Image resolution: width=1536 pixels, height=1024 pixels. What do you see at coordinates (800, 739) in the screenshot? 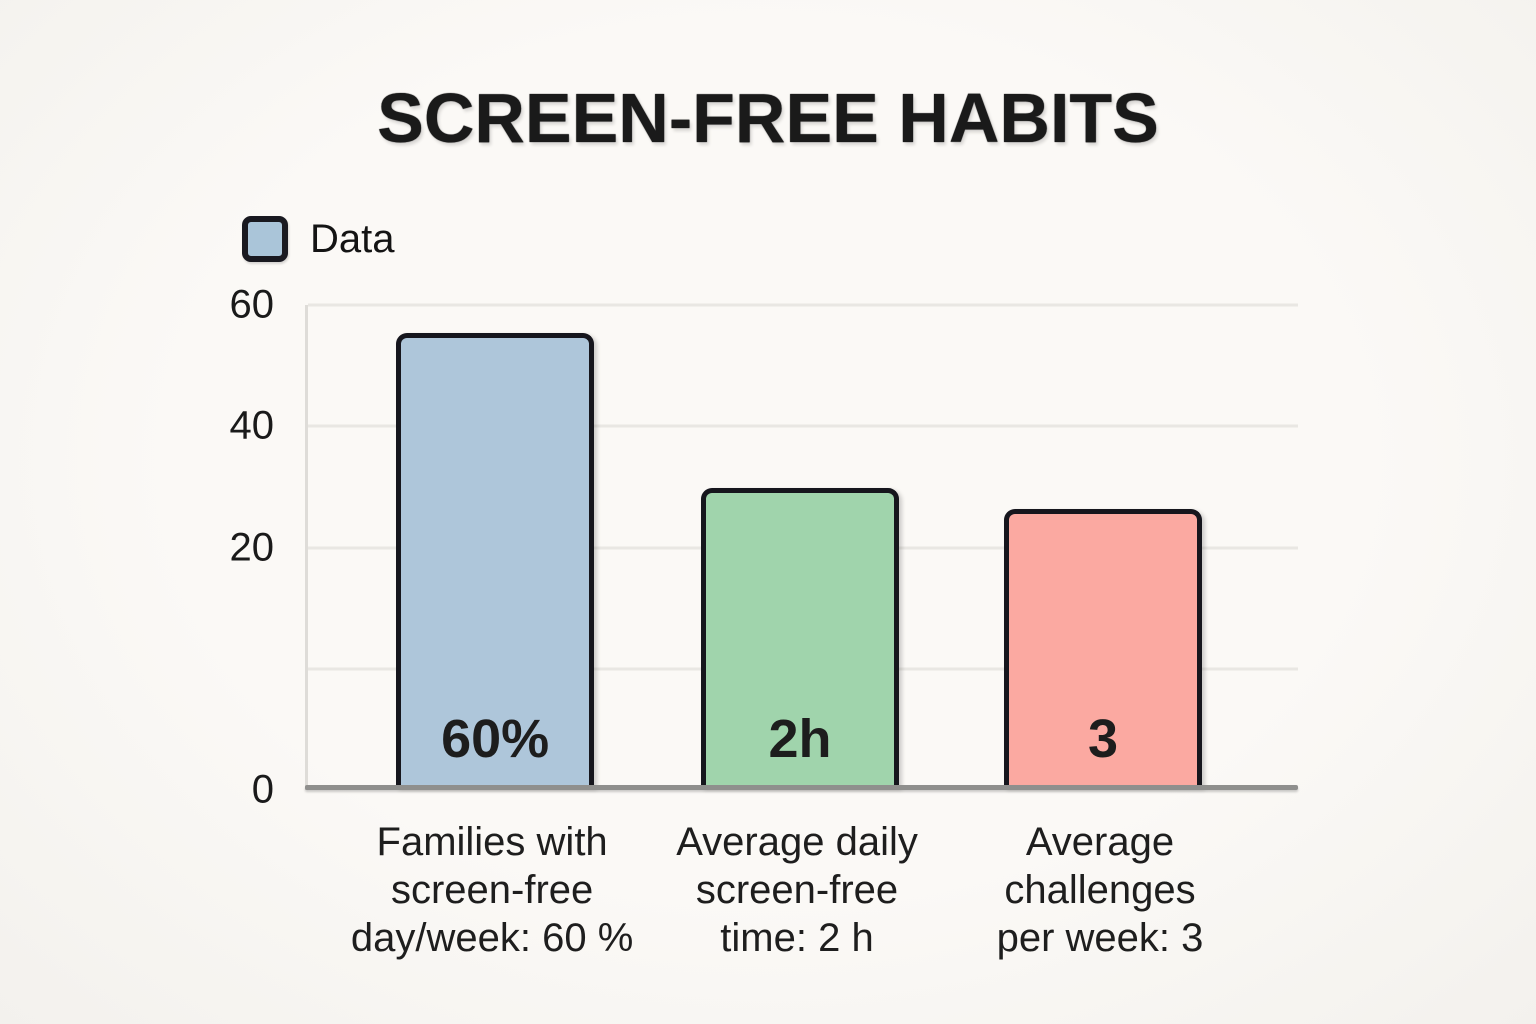
I see `bar-value-label: 2h` at bounding box center [800, 739].